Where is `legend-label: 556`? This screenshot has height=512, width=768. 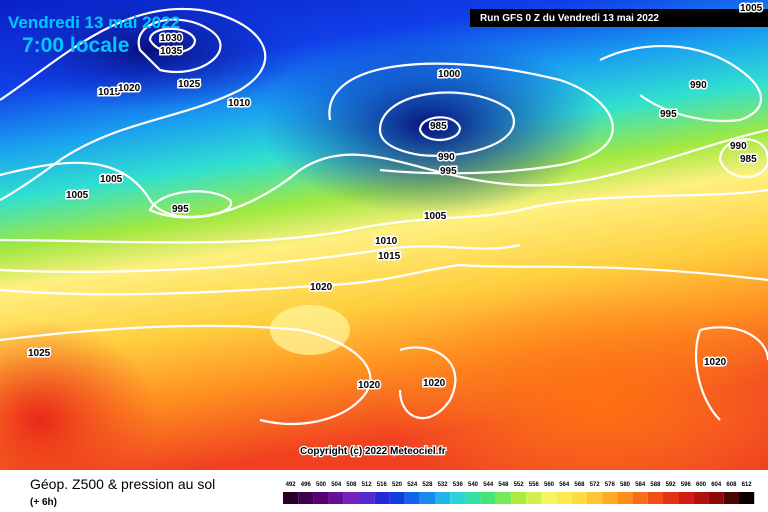
legend-label: 556 is located at coordinates (534, 485).